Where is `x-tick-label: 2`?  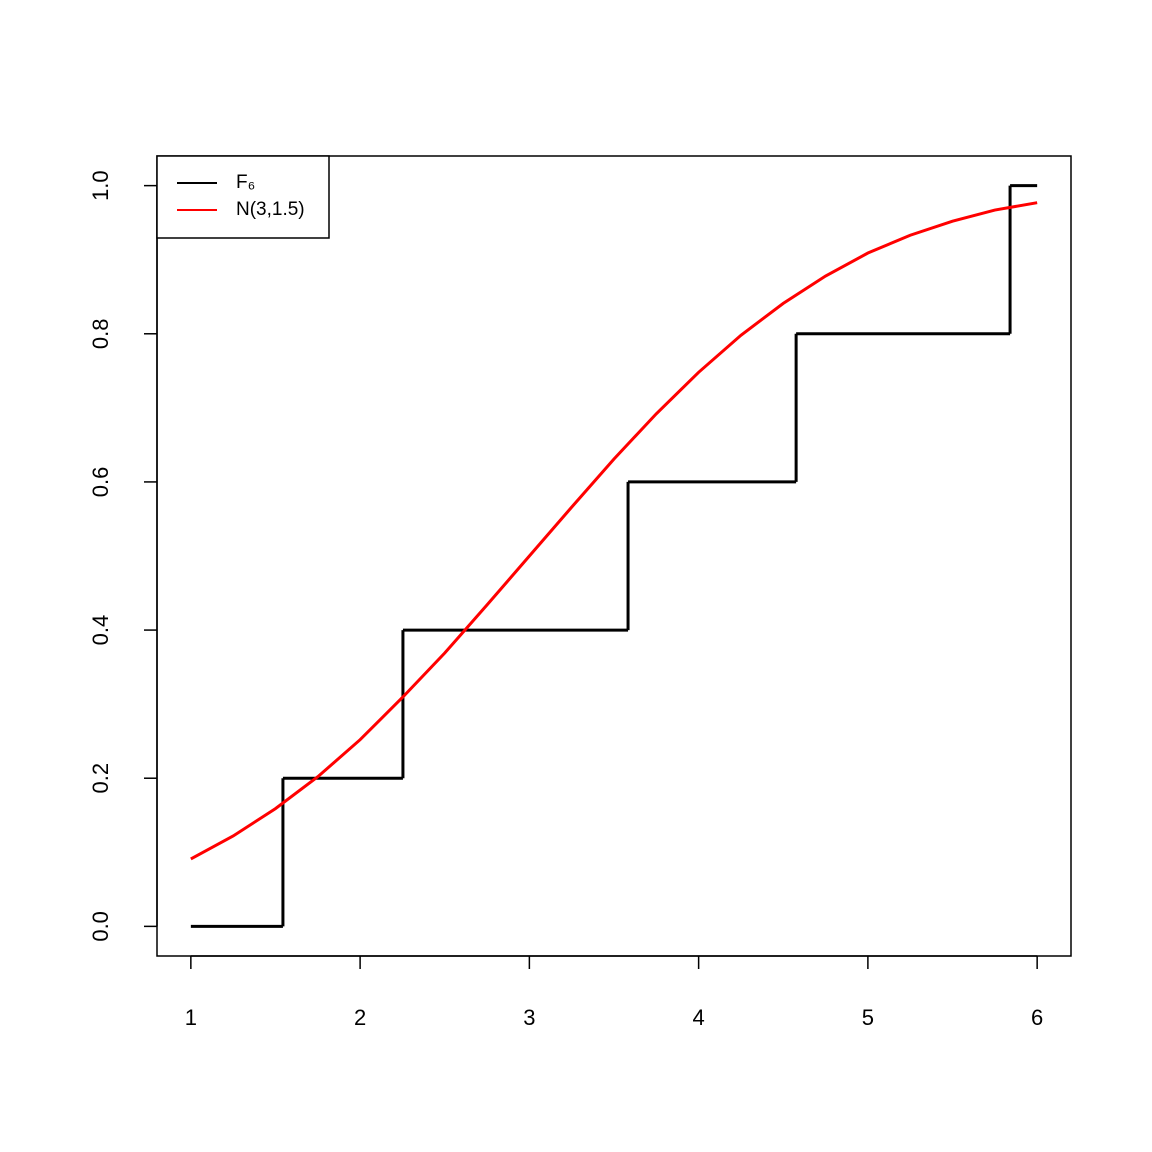
x-tick-label: 2 is located at coordinates (360, 1017).